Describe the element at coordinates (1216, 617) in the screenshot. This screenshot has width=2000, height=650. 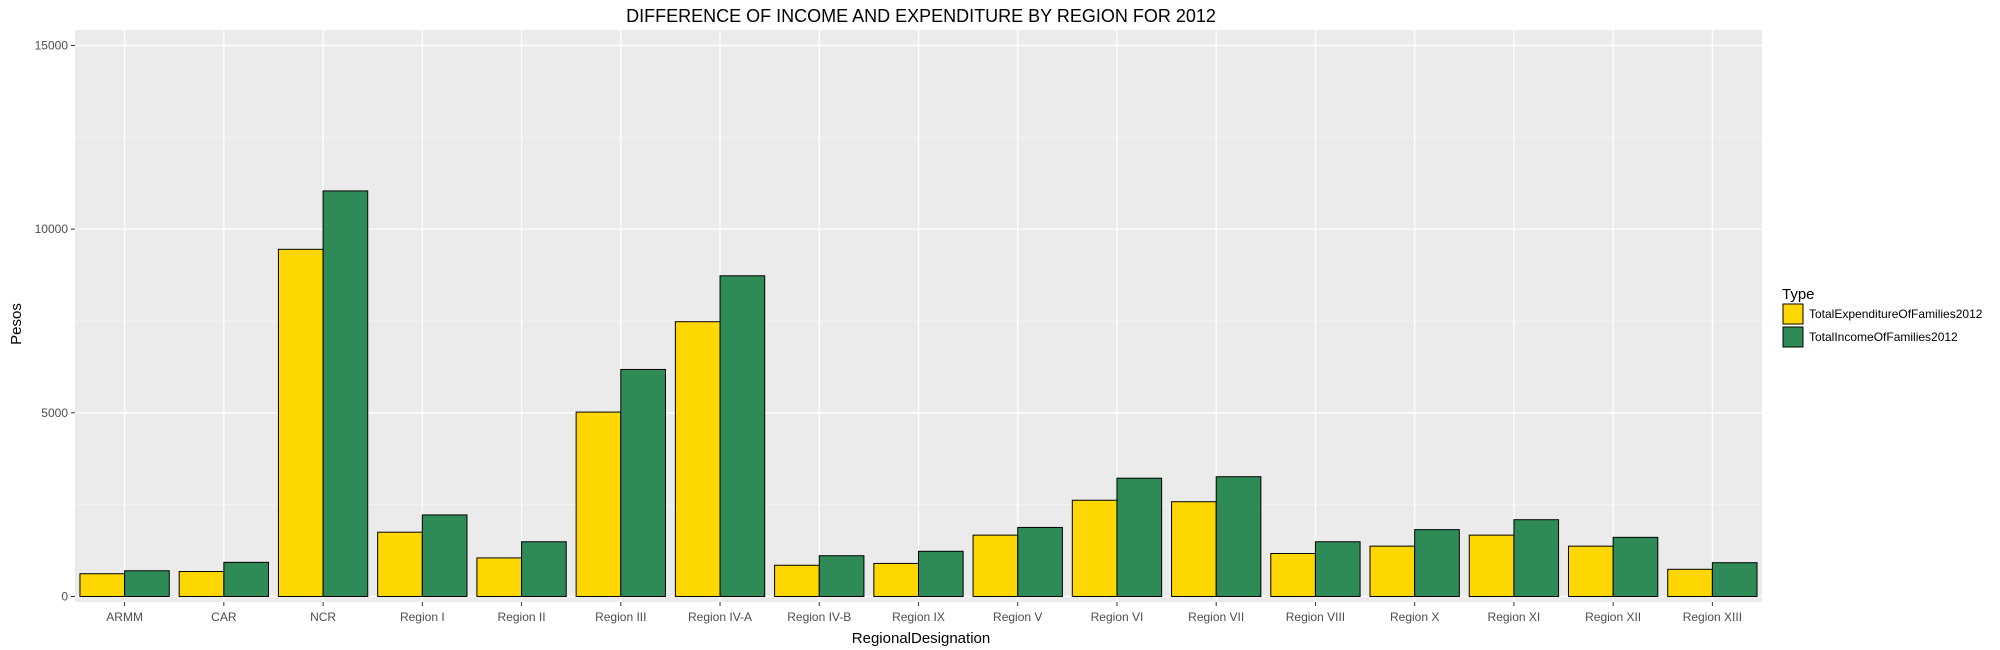
I see `x-tick-label: Region VII` at that location.